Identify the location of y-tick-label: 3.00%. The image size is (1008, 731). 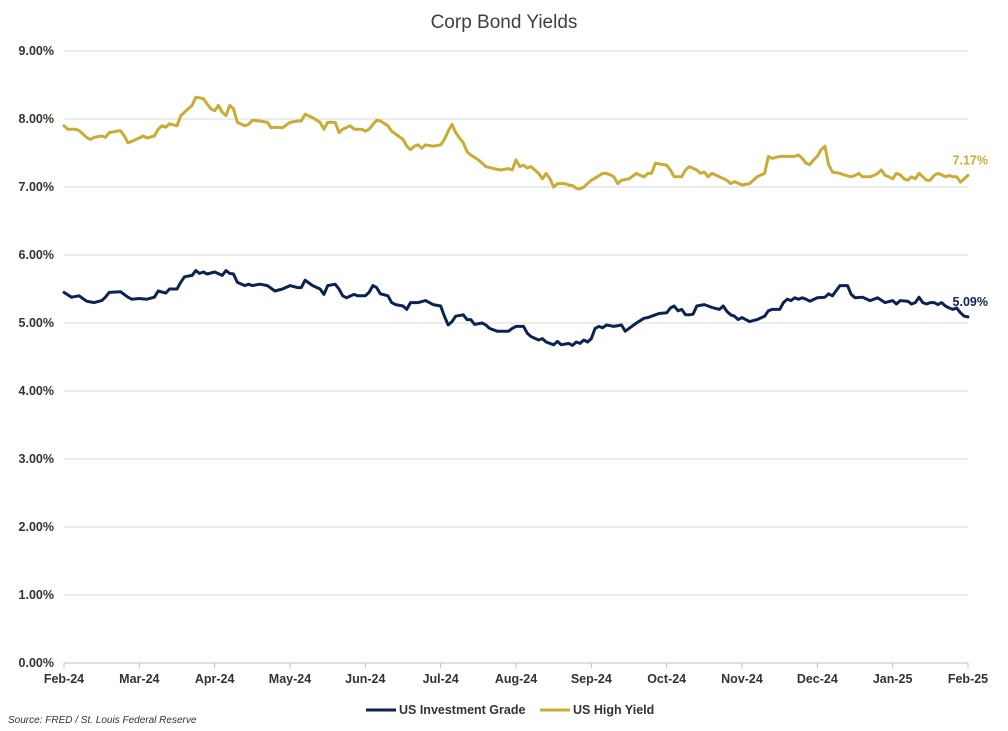
(36, 459).